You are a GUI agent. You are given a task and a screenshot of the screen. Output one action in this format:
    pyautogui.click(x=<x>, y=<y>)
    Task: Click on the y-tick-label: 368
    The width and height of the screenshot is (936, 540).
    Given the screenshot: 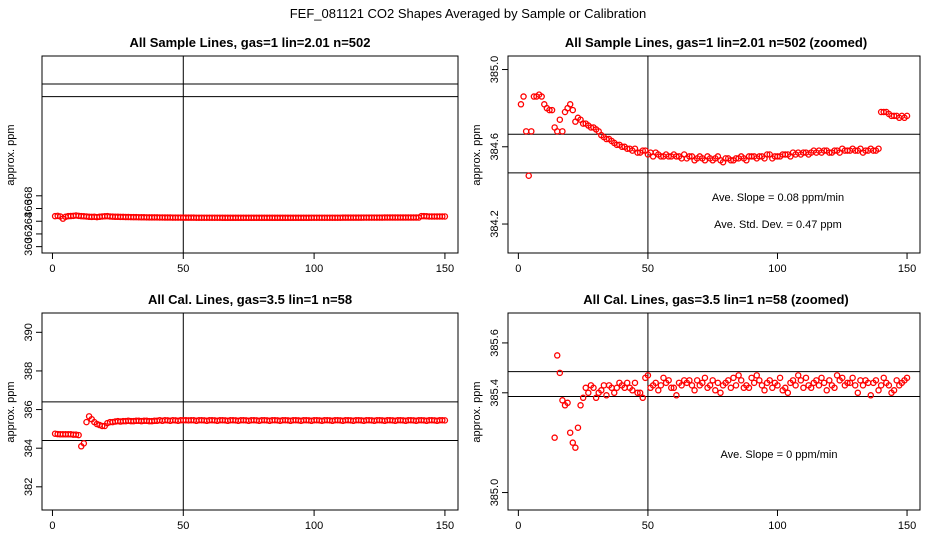 What is the action you would take?
    pyautogui.click(x=29, y=196)
    